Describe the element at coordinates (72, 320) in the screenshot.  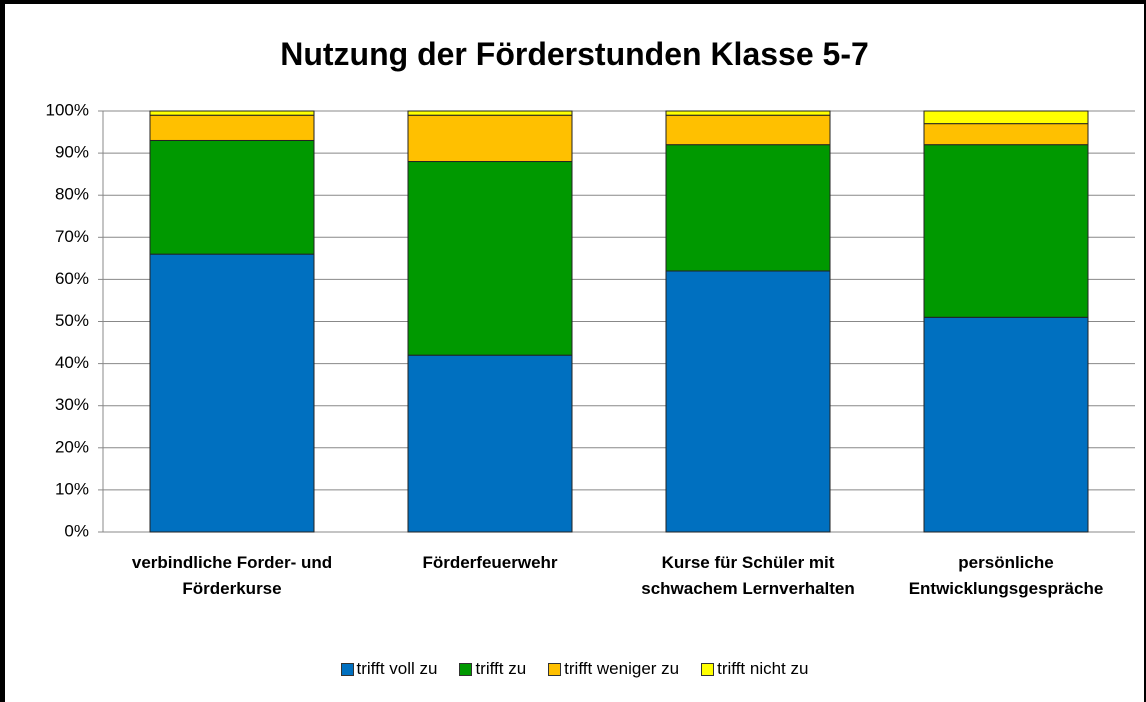
I see `y-tick-label: 50%` at that location.